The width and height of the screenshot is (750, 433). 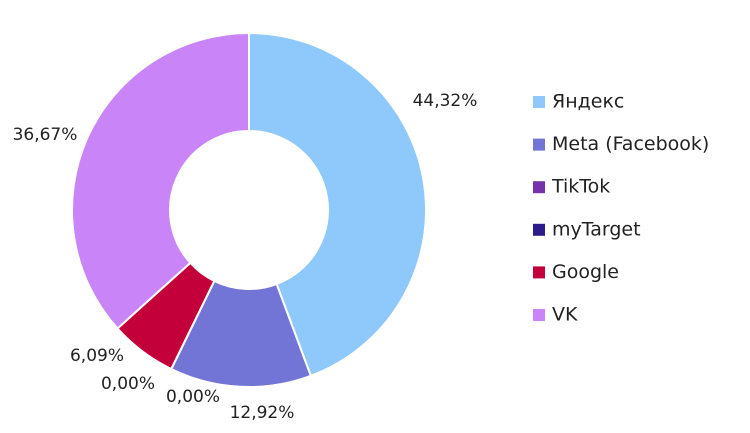 I want to click on legend-label: Яндекс, so click(x=588, y=102).